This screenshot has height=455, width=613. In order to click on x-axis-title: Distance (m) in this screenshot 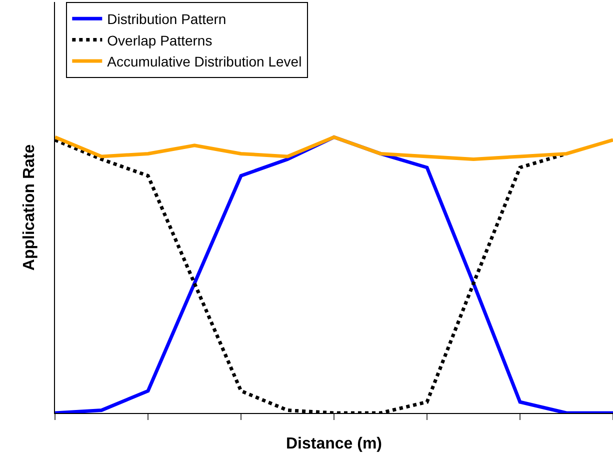, I will do `click(334, 444)`.